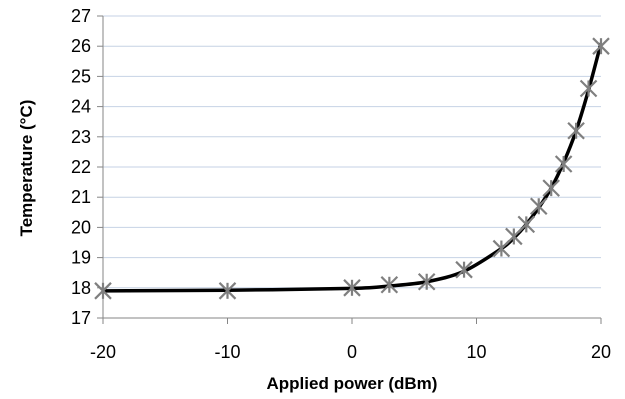 The height and width of the screenshot is (399, 625). I want to click on y-tick-label-25: 25, so click(81, 76).